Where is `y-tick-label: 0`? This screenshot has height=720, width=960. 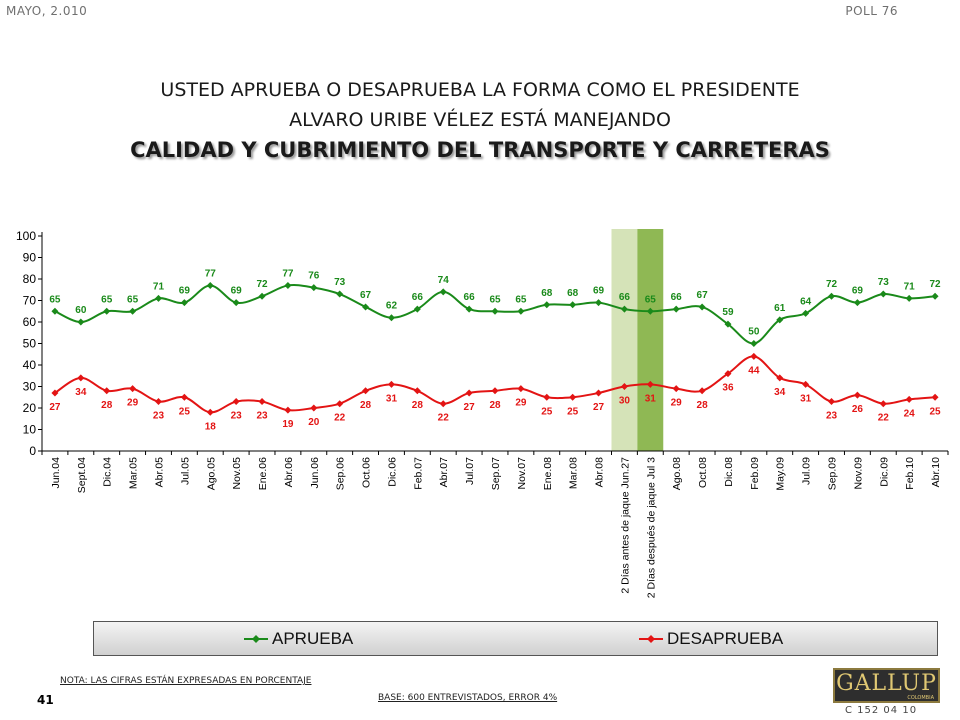 y-tick-label: 0 is located at coordinates (32, 451).